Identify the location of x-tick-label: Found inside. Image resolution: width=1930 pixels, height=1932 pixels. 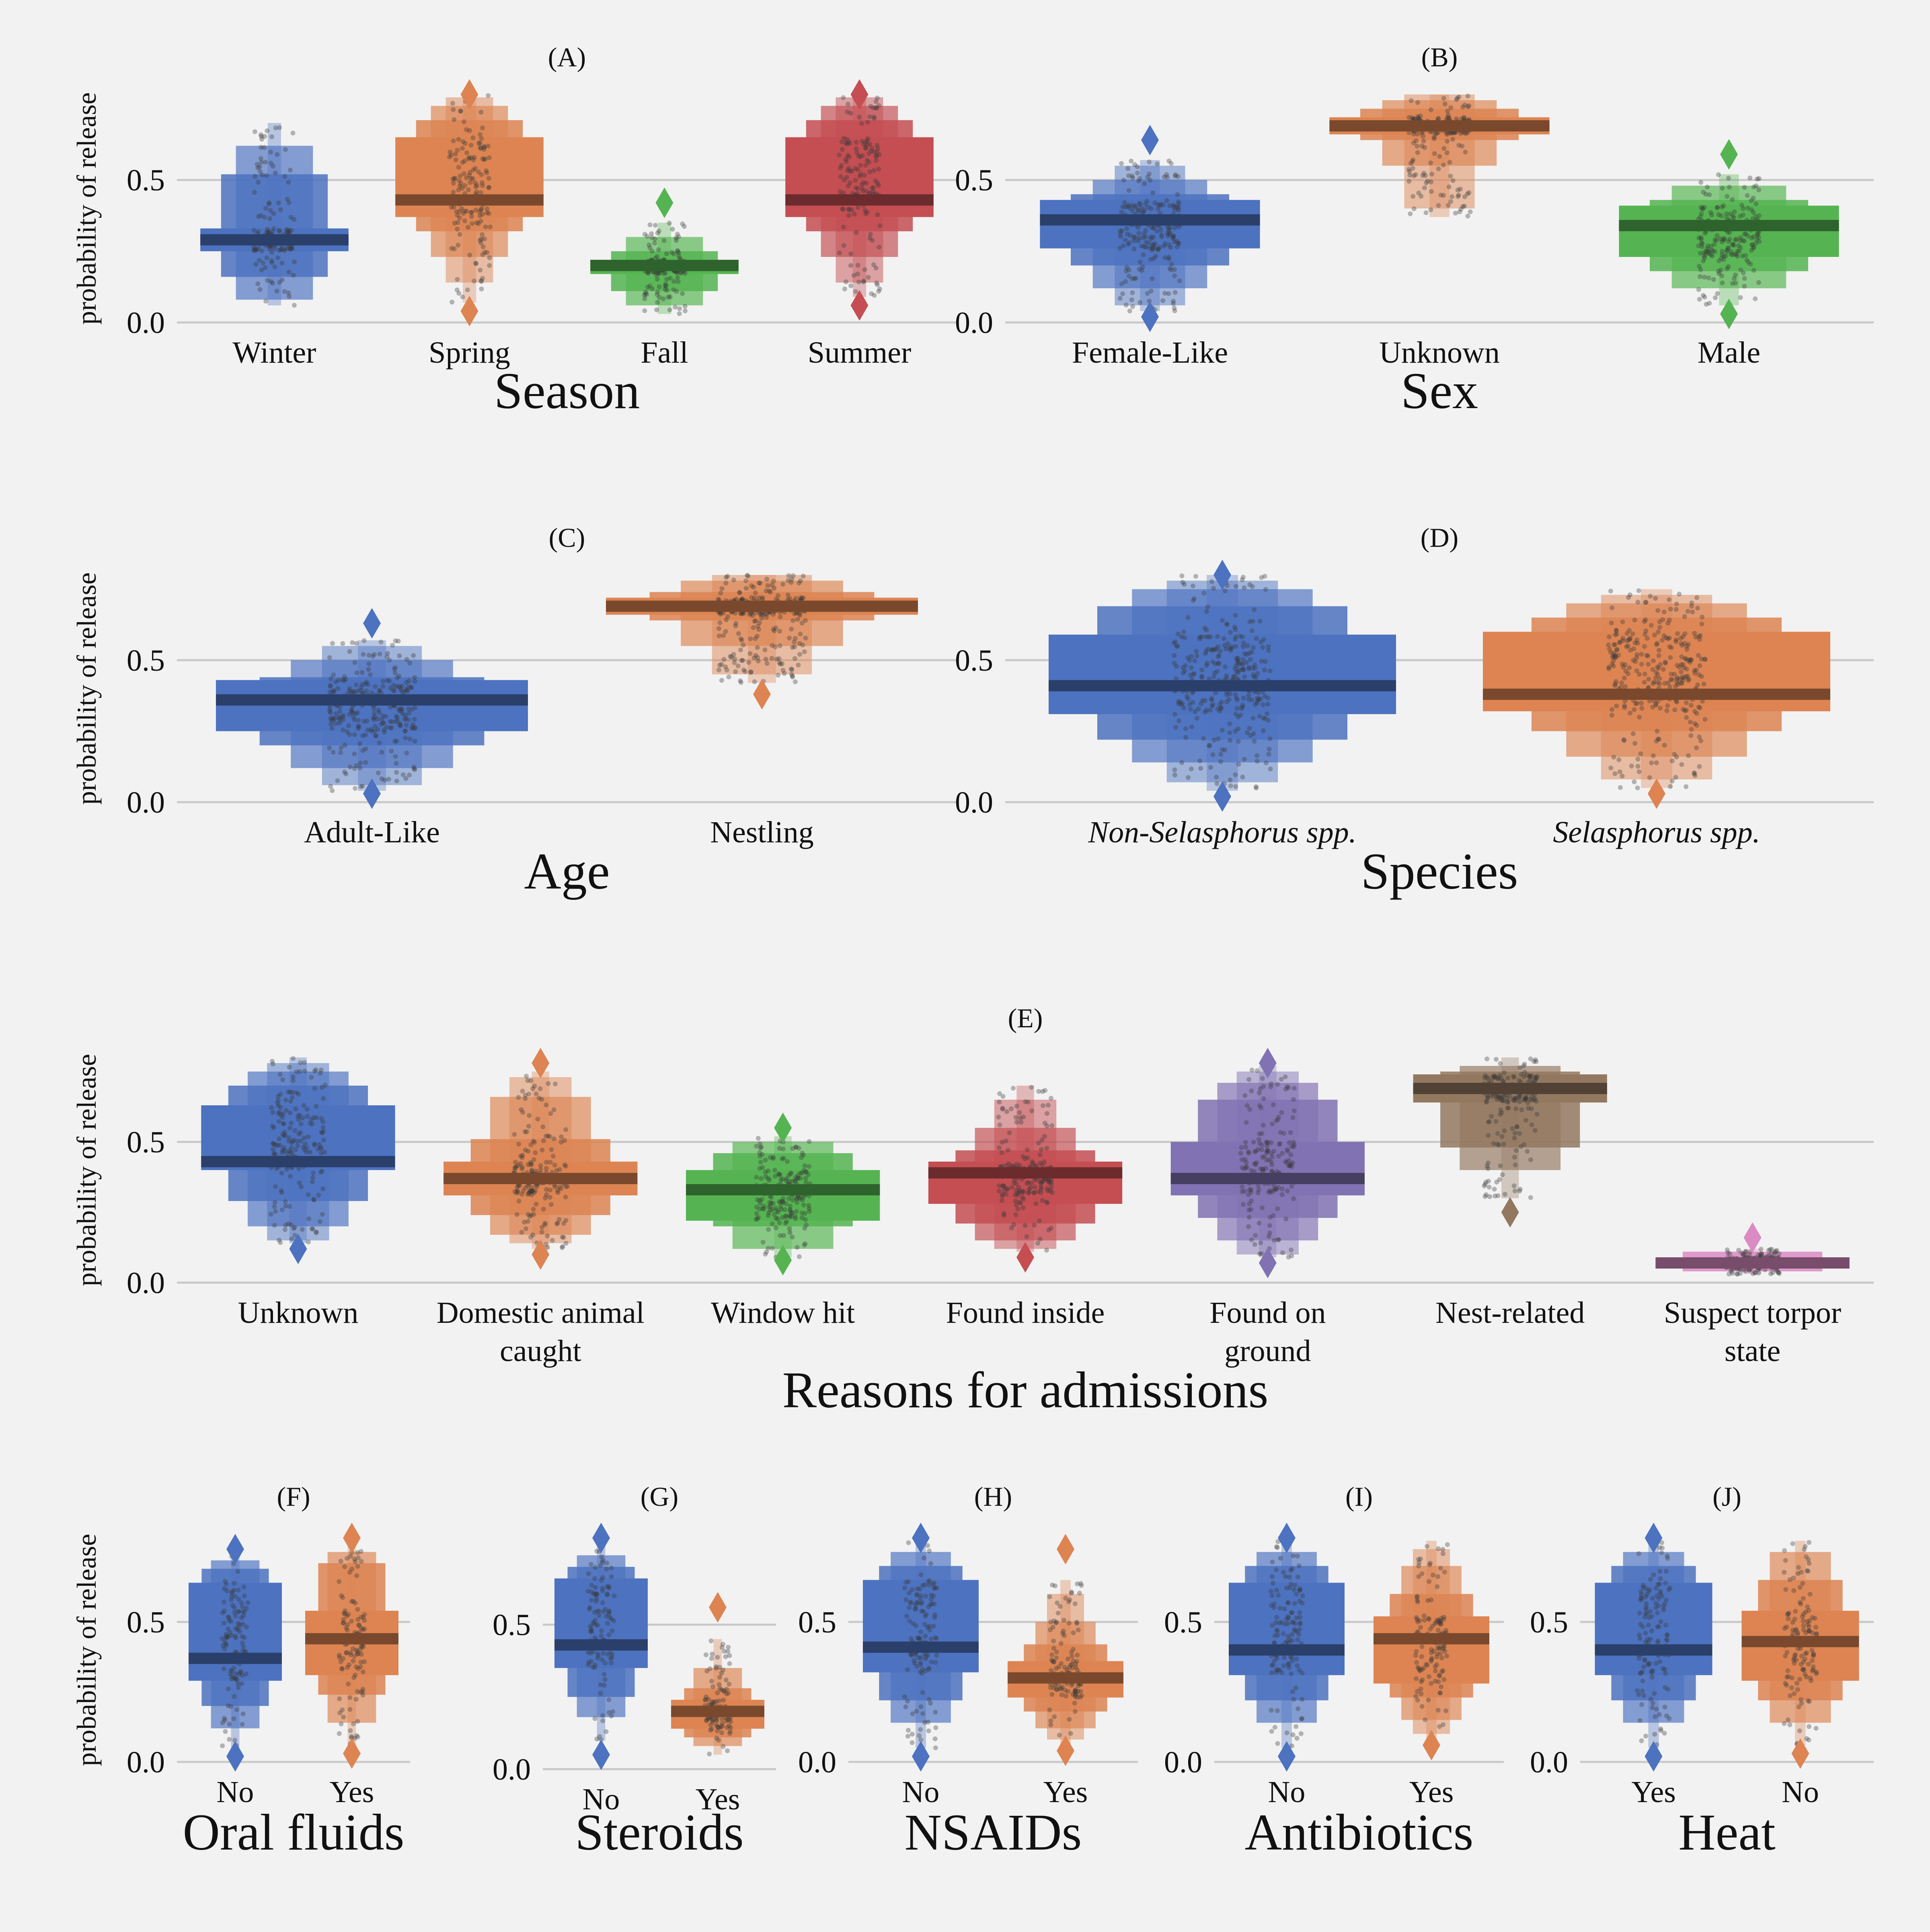
(1025, 1313).